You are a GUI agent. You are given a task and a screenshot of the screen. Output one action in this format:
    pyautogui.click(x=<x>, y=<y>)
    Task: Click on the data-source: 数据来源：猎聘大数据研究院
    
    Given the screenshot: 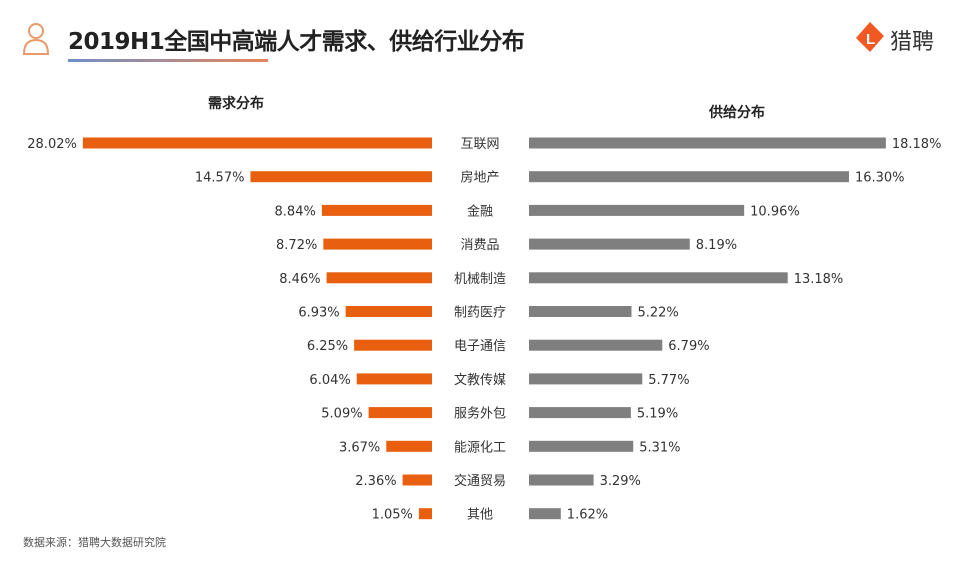 What is the action you would take?
    pyautogui.click(x=94, y=542)
    